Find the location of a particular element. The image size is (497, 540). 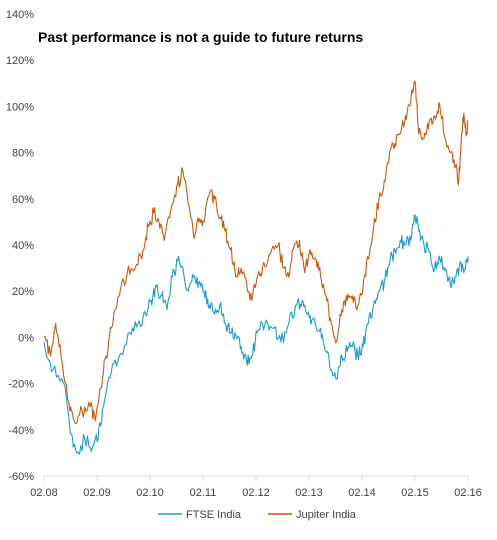

y-axis: -60% -40% -20% 0% 20% 40% 60% 80% 100% 120% 140% is located at coordinates (20, 246).